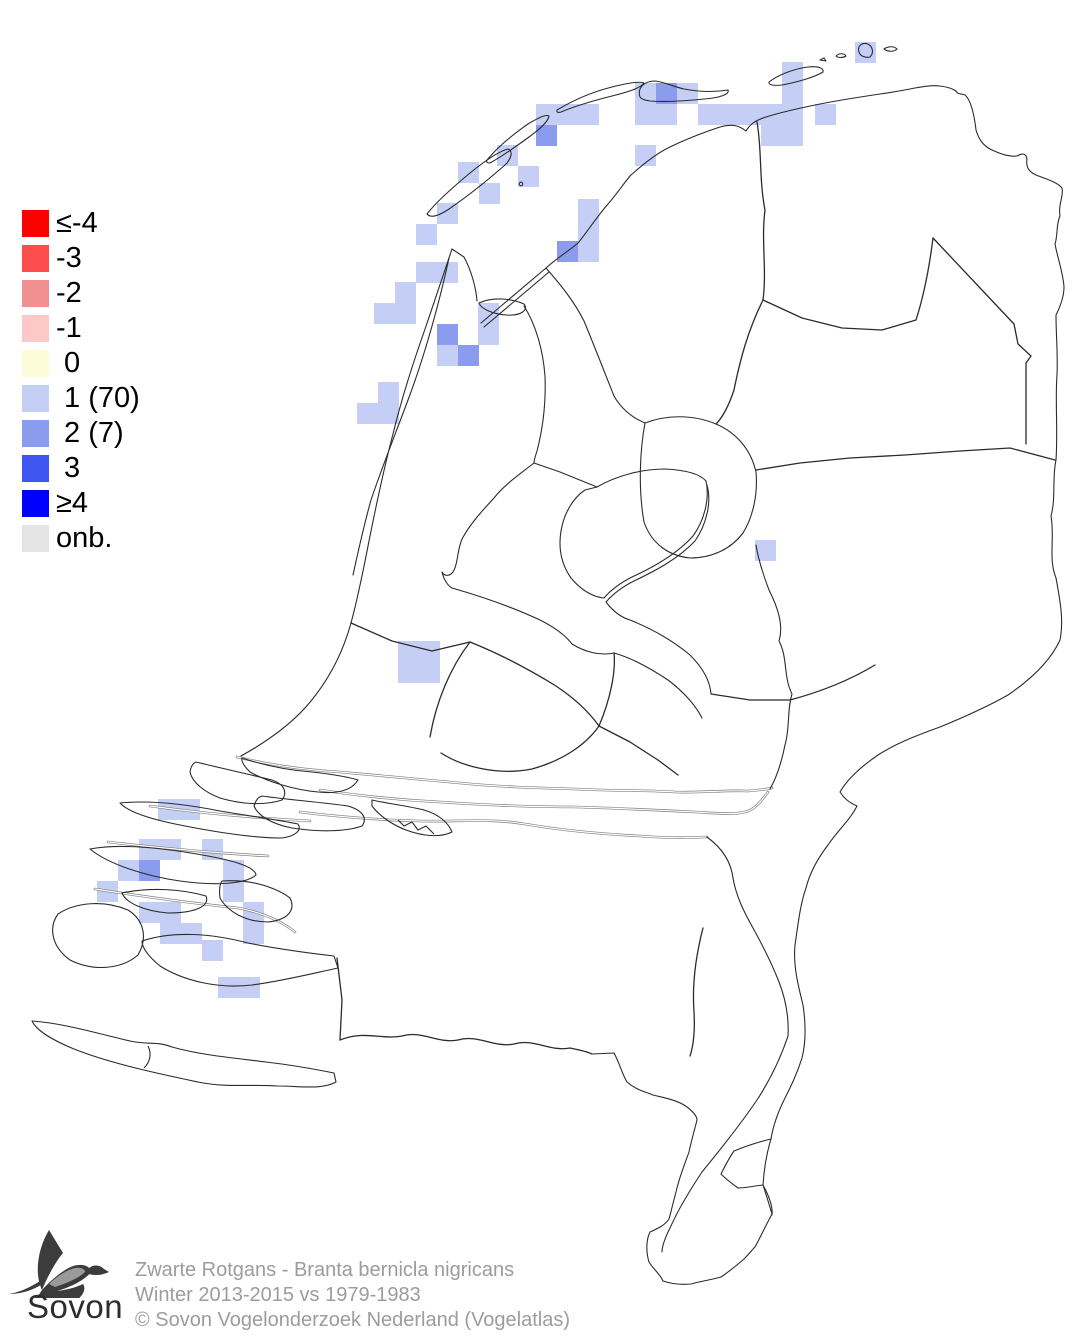  I want to click on afsluitdijk, so click(515, 297).